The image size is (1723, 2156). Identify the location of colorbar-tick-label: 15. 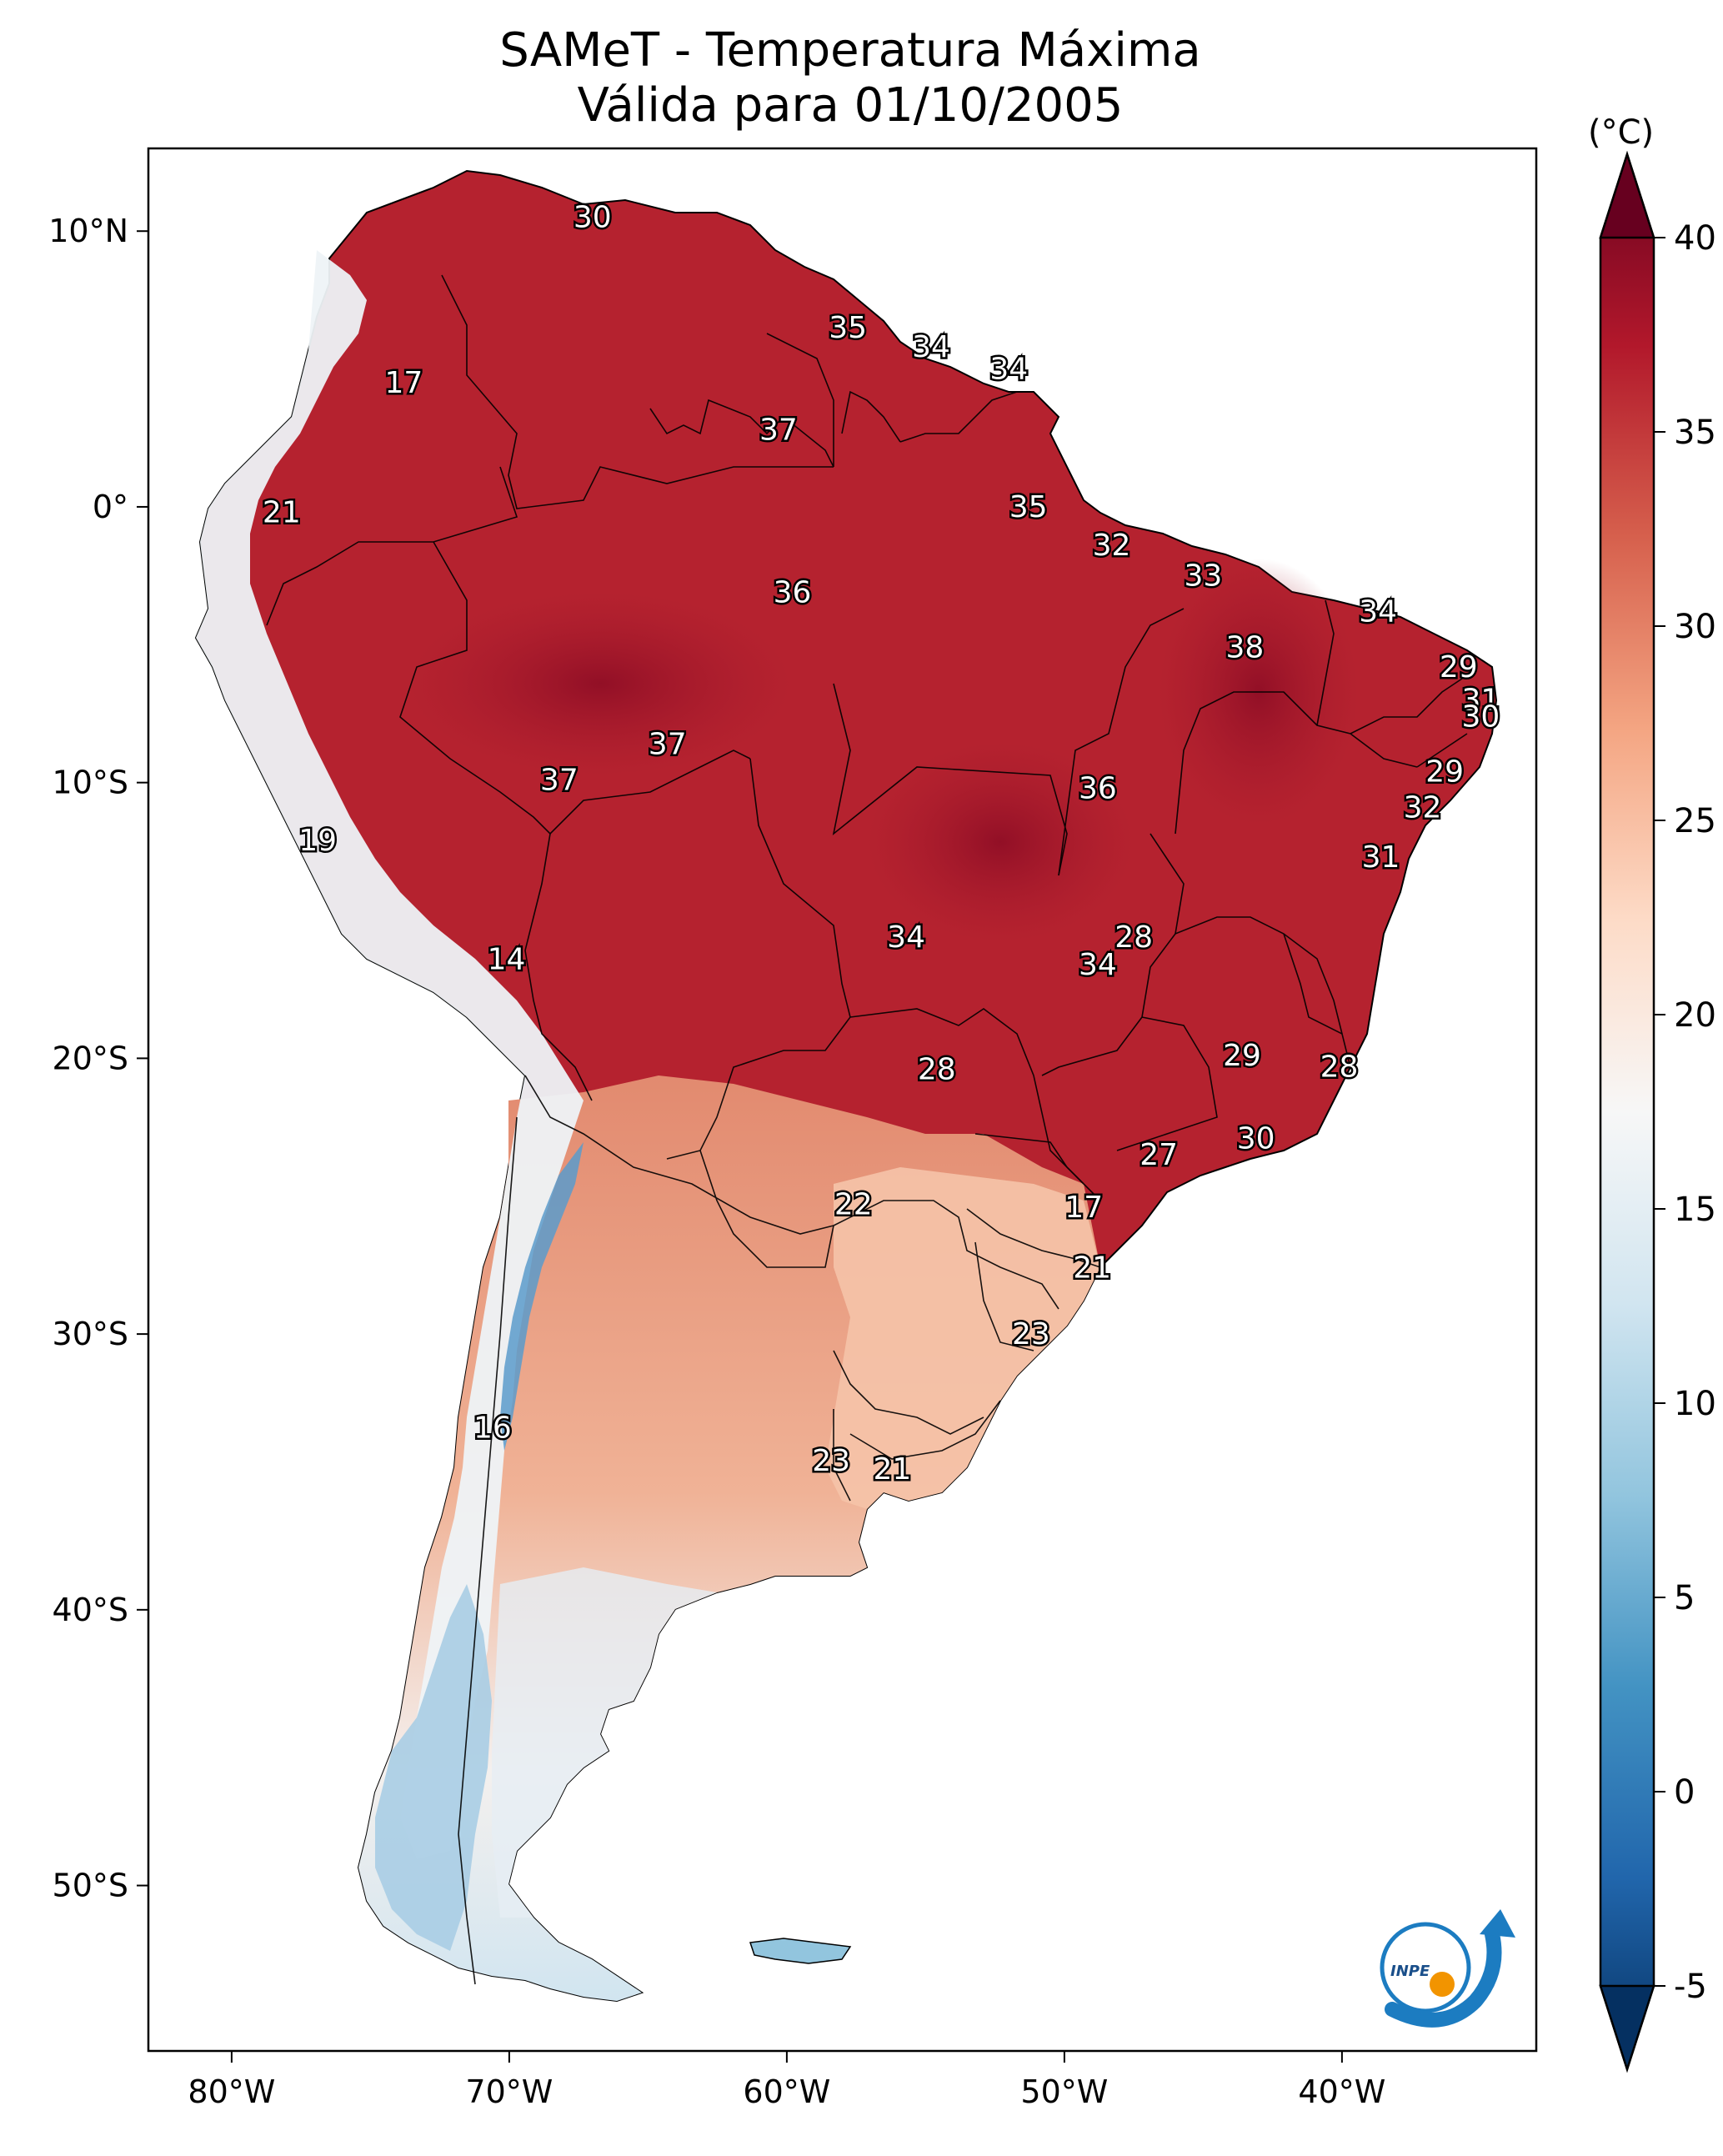
(1695, 1210).